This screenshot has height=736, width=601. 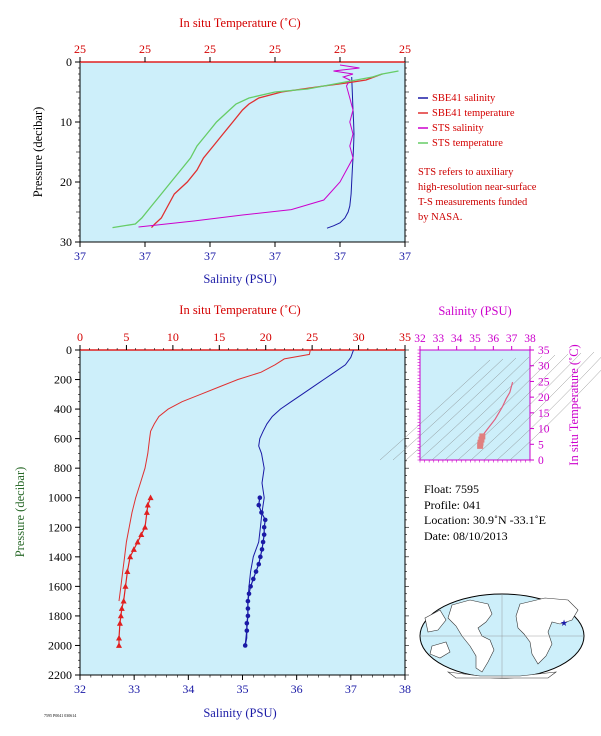 I want to click on top-plot-area, so click(x=242, y=152).